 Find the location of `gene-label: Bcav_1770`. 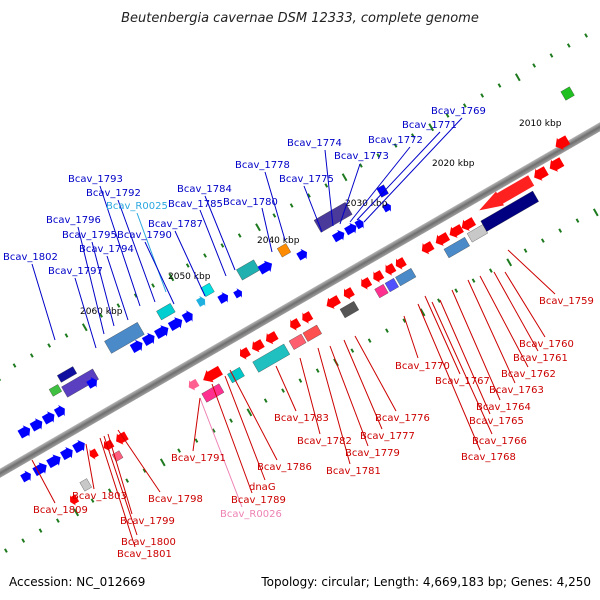

gene-label: Bcav_1770 is located at coordinates (422, 366).